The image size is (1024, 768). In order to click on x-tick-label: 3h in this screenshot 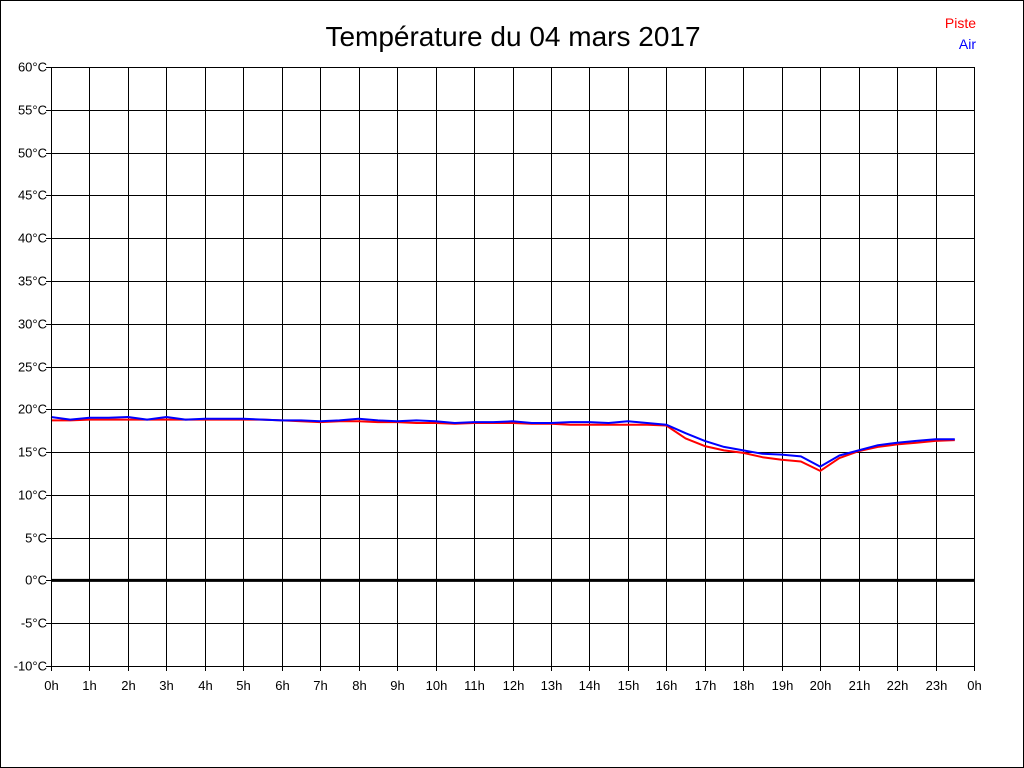, I will do `click(166, 685)`.